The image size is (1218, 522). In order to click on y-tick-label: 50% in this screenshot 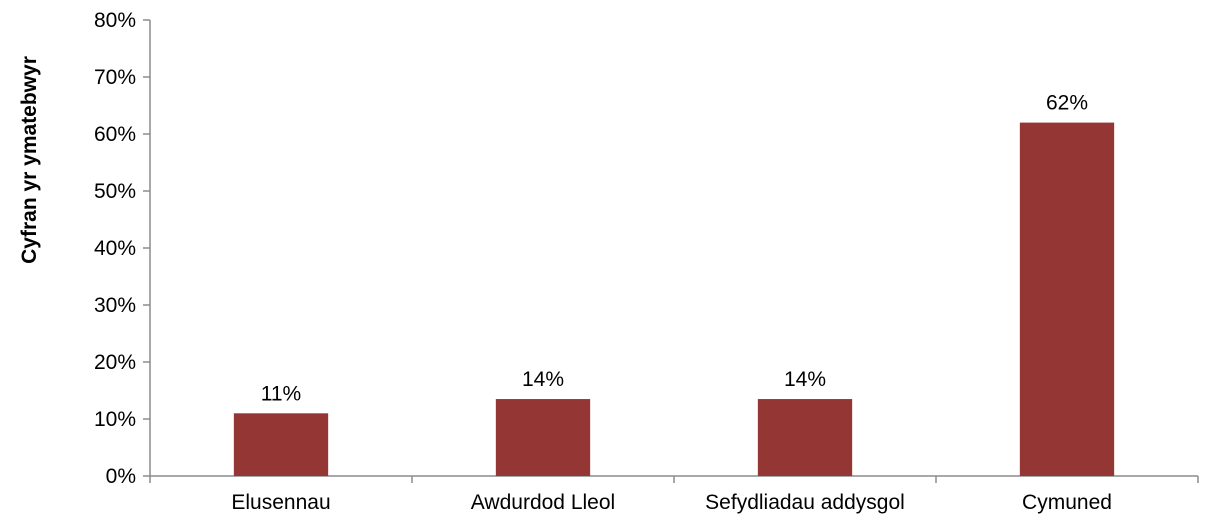, I will do `click(115, 191)`.